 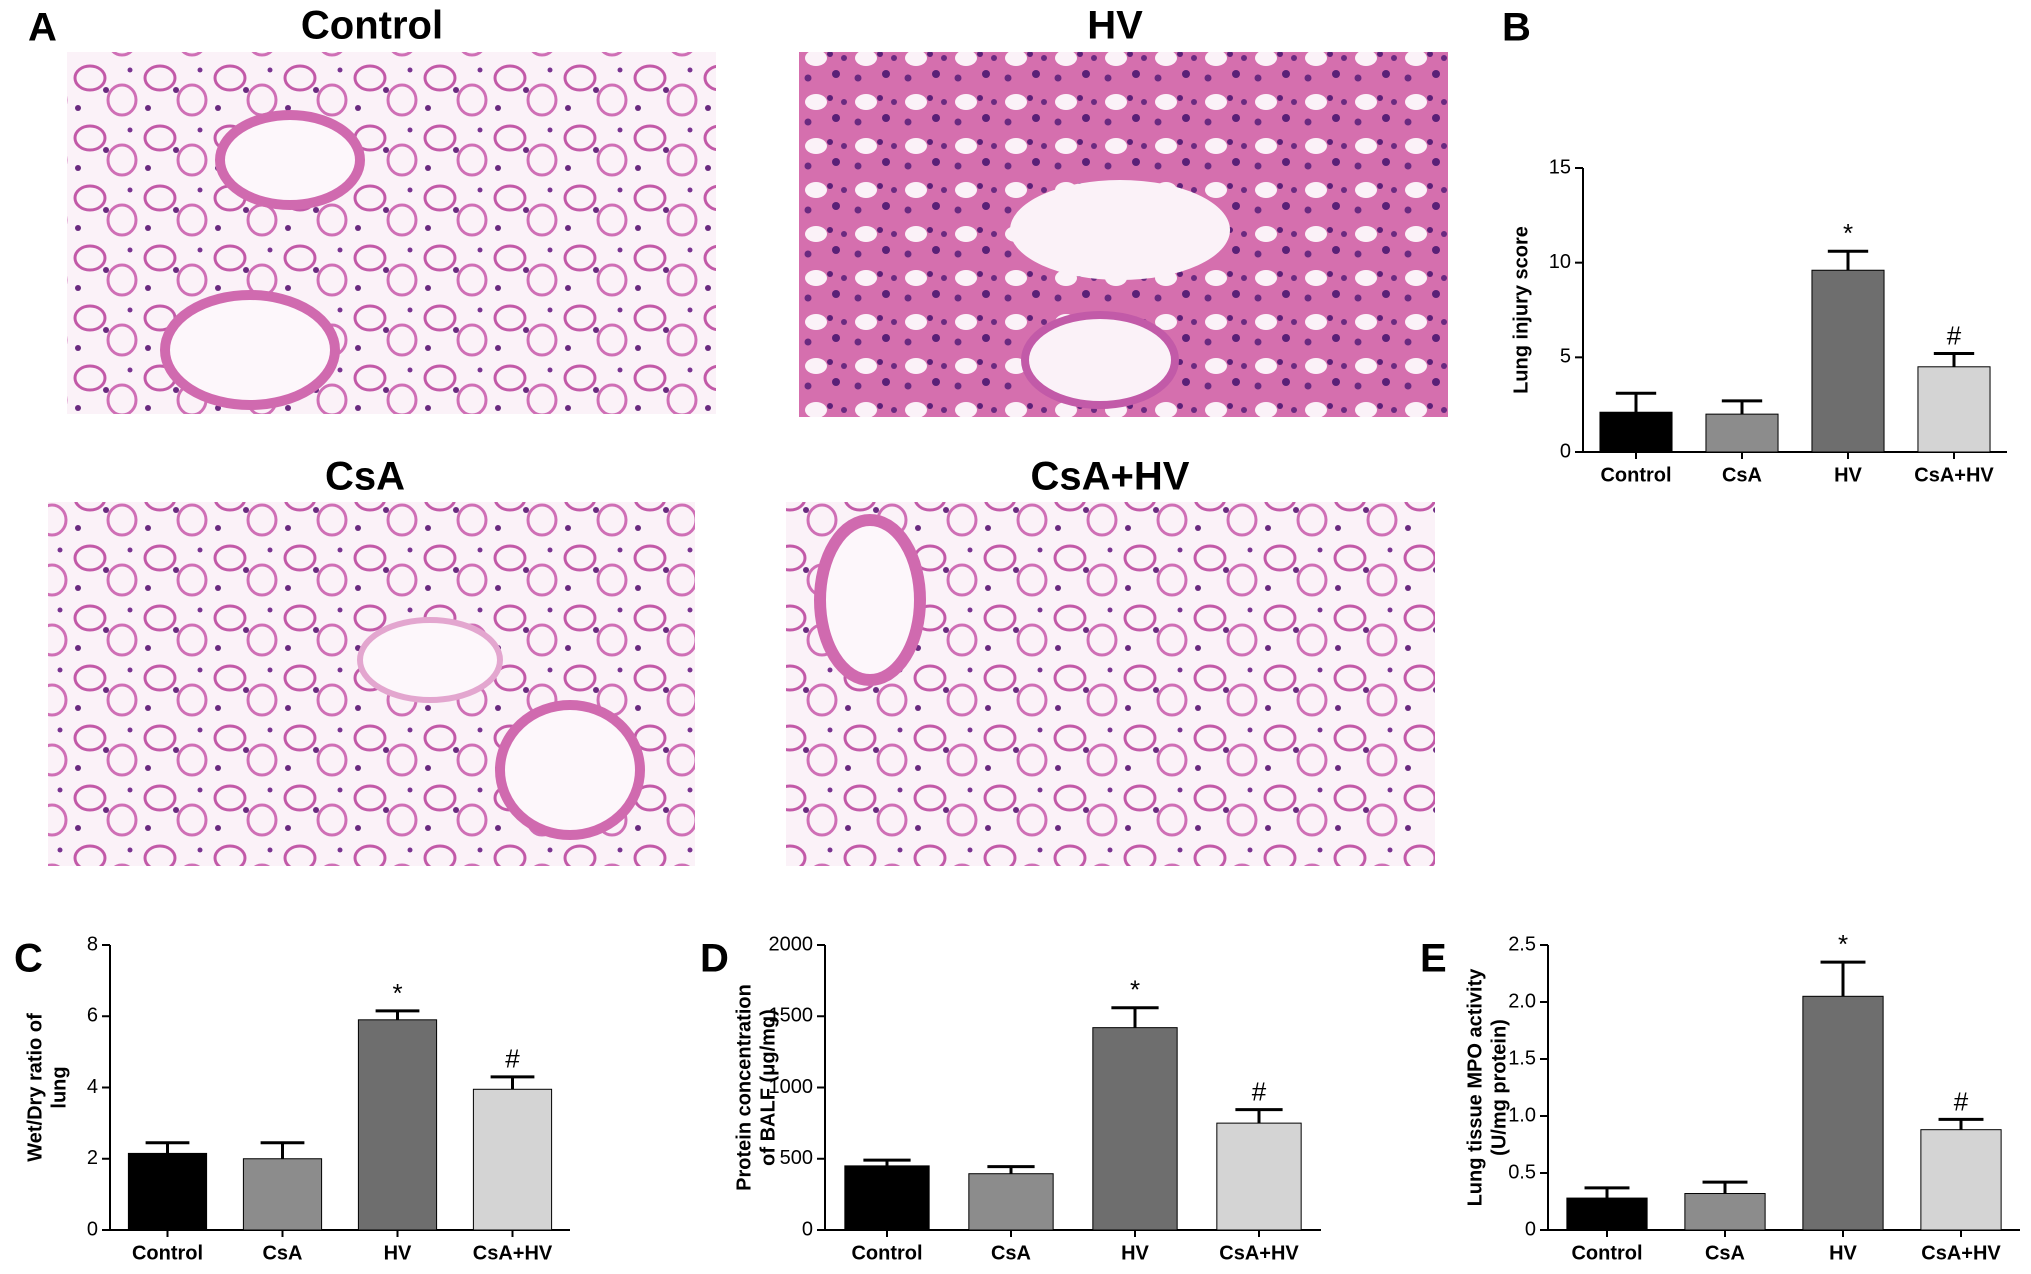 I want to click on panel-letter: E, so click(x=1433, y=959).